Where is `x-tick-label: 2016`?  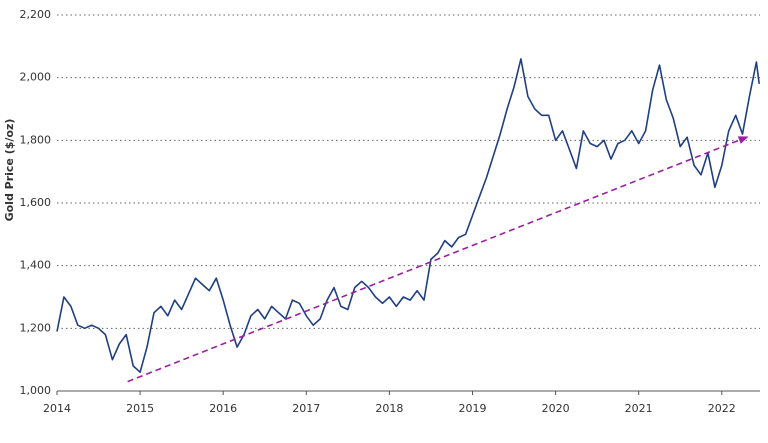 x-tick-label: 2016 is located at coordinates (223, 408).